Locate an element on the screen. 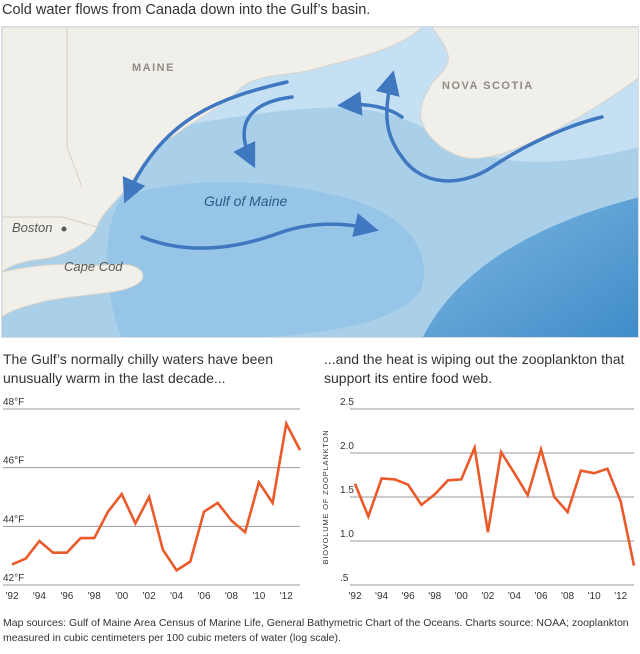 The width and height of the screenshot is (640, 654). y-tick-label: 1.5 is located at coordinates (347, 490).